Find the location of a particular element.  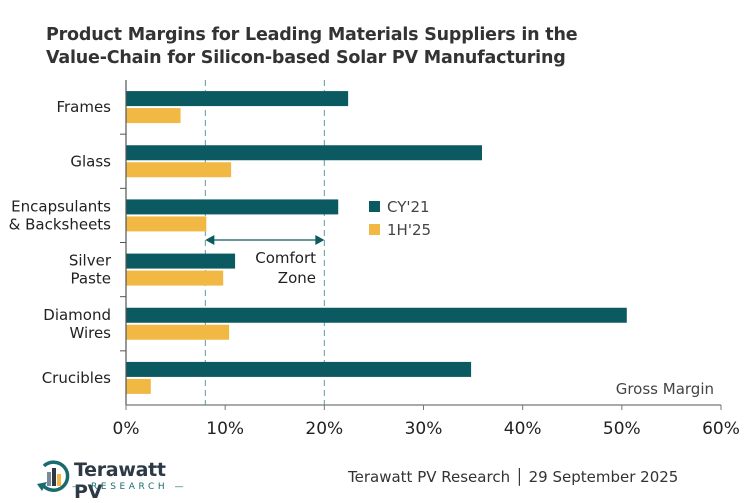

x-tick-label: 60% is located at coordinates (721, 429).